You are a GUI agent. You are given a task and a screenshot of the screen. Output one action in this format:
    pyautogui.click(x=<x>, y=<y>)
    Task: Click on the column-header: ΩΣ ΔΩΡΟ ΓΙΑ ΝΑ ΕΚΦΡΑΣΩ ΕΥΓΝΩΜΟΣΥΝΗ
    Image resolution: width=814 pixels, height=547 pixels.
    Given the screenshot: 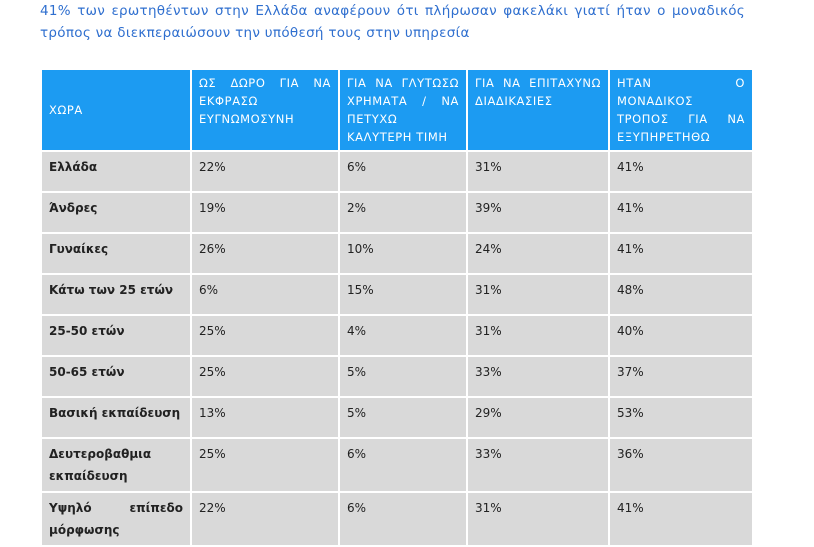 What is the action you would take?
    pyautogui.click(x=265, y=110)
    